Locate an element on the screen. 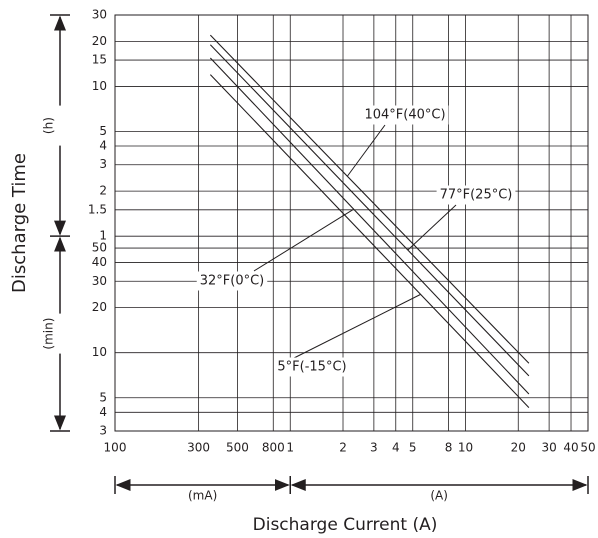 This screenshot has width=598, height=538. x-axis-label: Discharge Current (A) is located at coordinates (345, 525).